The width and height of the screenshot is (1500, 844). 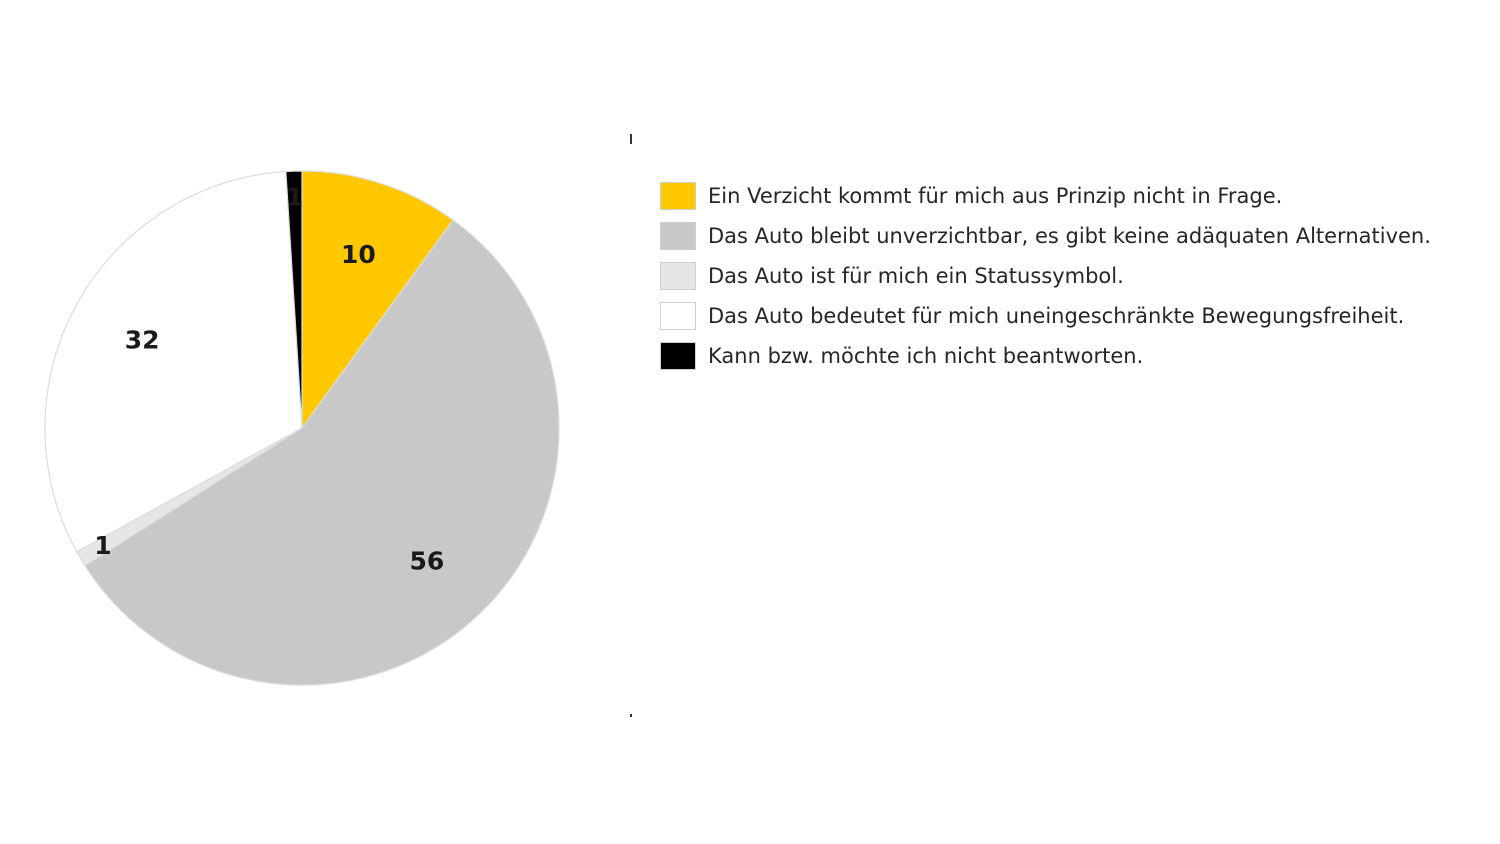 I want to click on pie-data-label-4: 32, so click(x=142, y=340).